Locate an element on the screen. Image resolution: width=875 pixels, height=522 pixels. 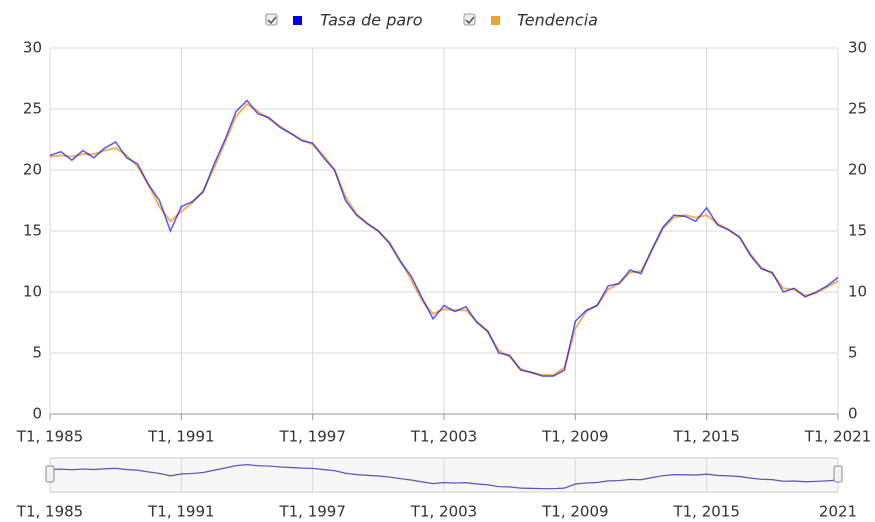
y2-tick-label: 10 is located at coordinates (857, 292).